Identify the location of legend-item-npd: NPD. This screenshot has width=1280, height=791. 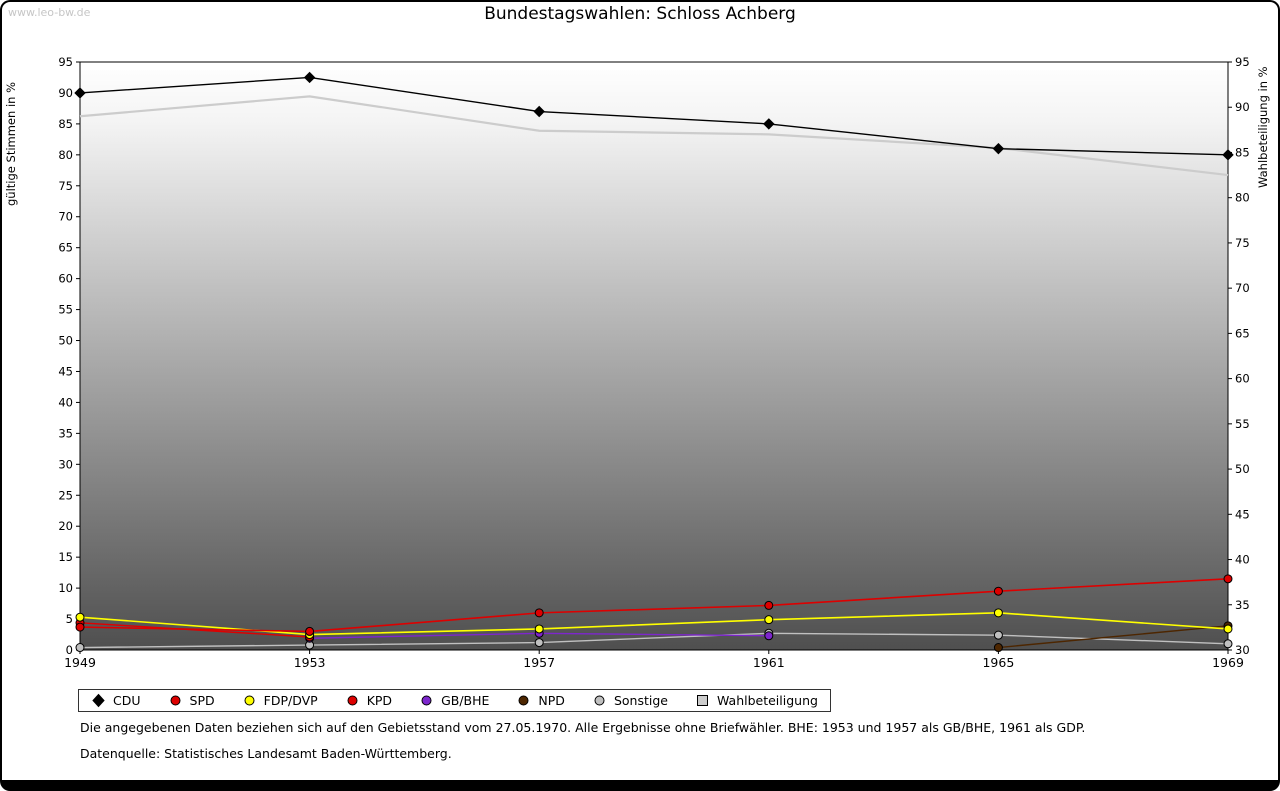
(540, 700).